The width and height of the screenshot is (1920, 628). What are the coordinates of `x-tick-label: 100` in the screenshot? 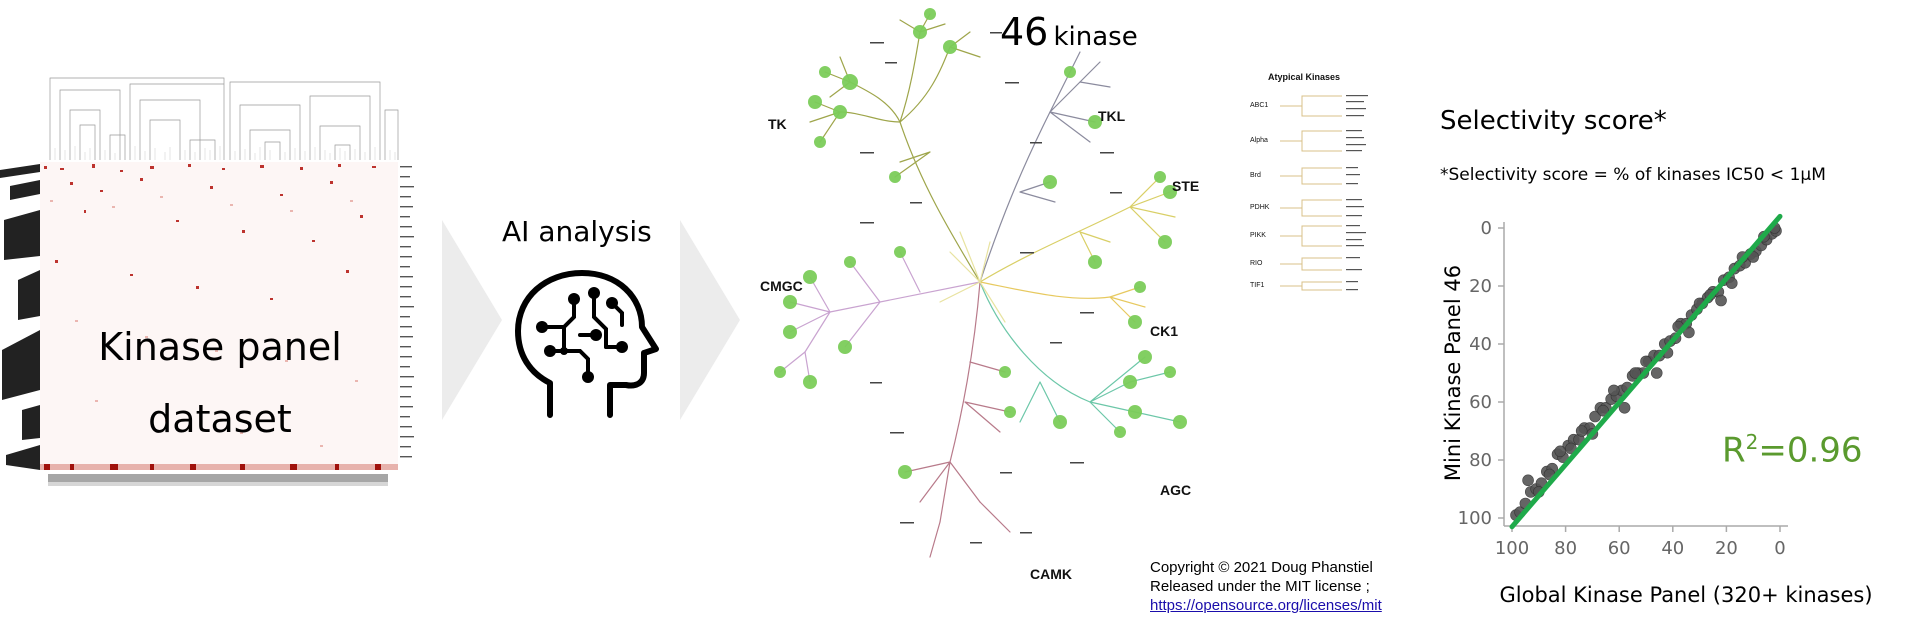 It's located at (1512, 548).